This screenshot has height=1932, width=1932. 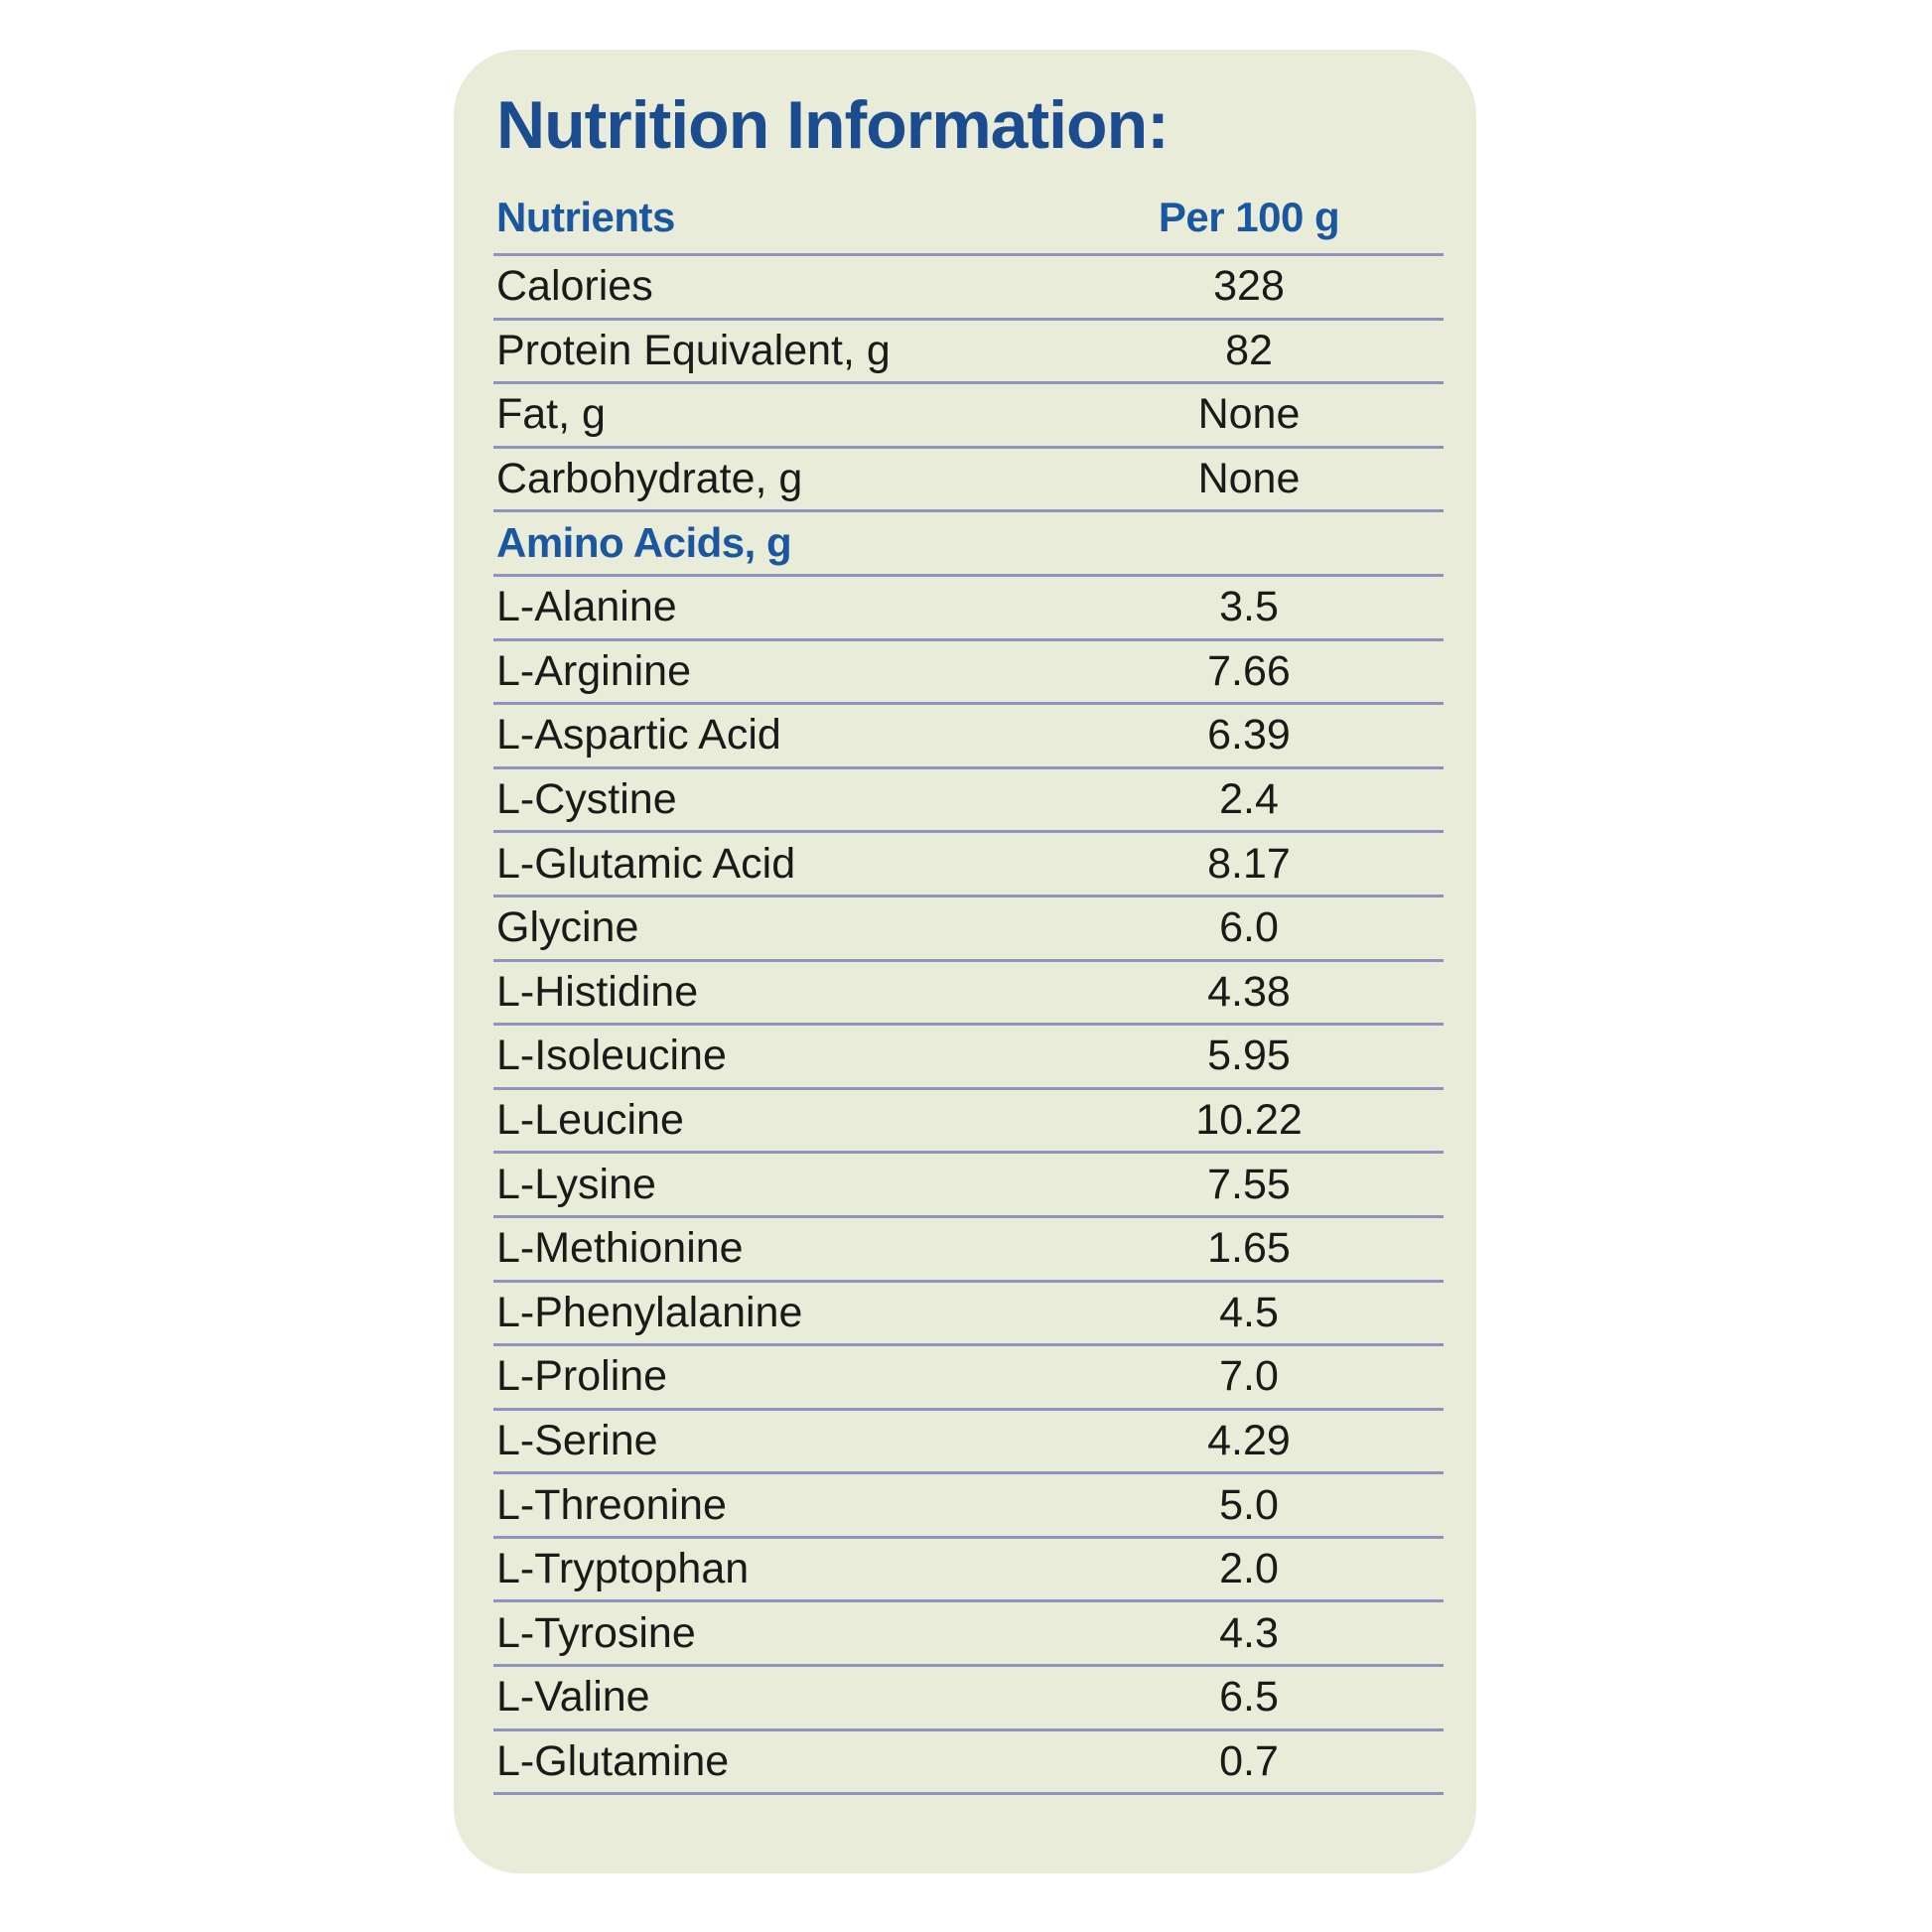 What do you see at coordinates (968, 210) in the screenshot?
I see `table-header-row: Nutrients Per 100 g` at bounding box center [968, 210].